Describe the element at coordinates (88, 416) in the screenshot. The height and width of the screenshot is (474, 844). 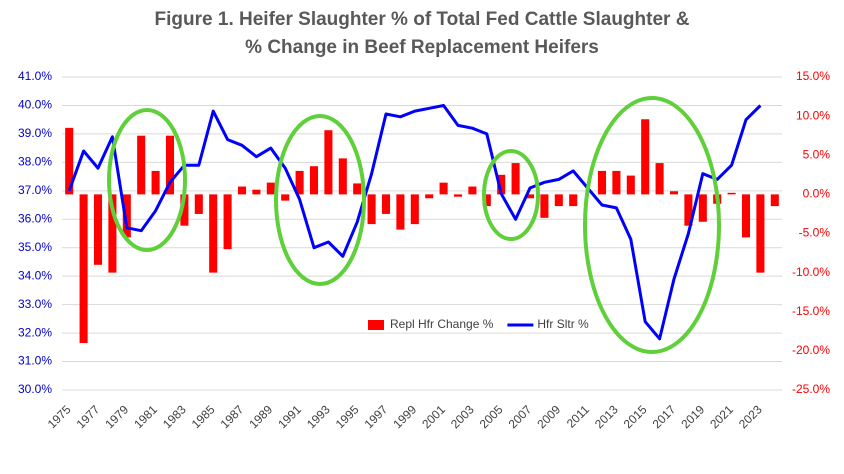
I see `x-tick-label: 1977` at that location.